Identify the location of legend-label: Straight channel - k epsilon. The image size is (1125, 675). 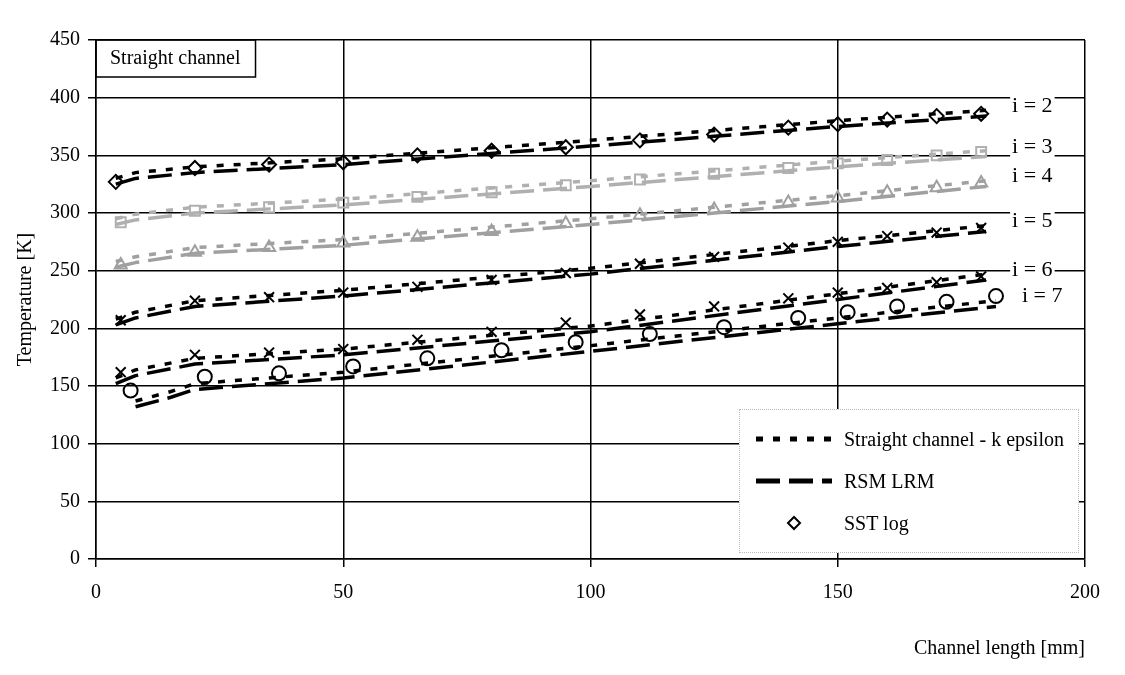
(954, 439).